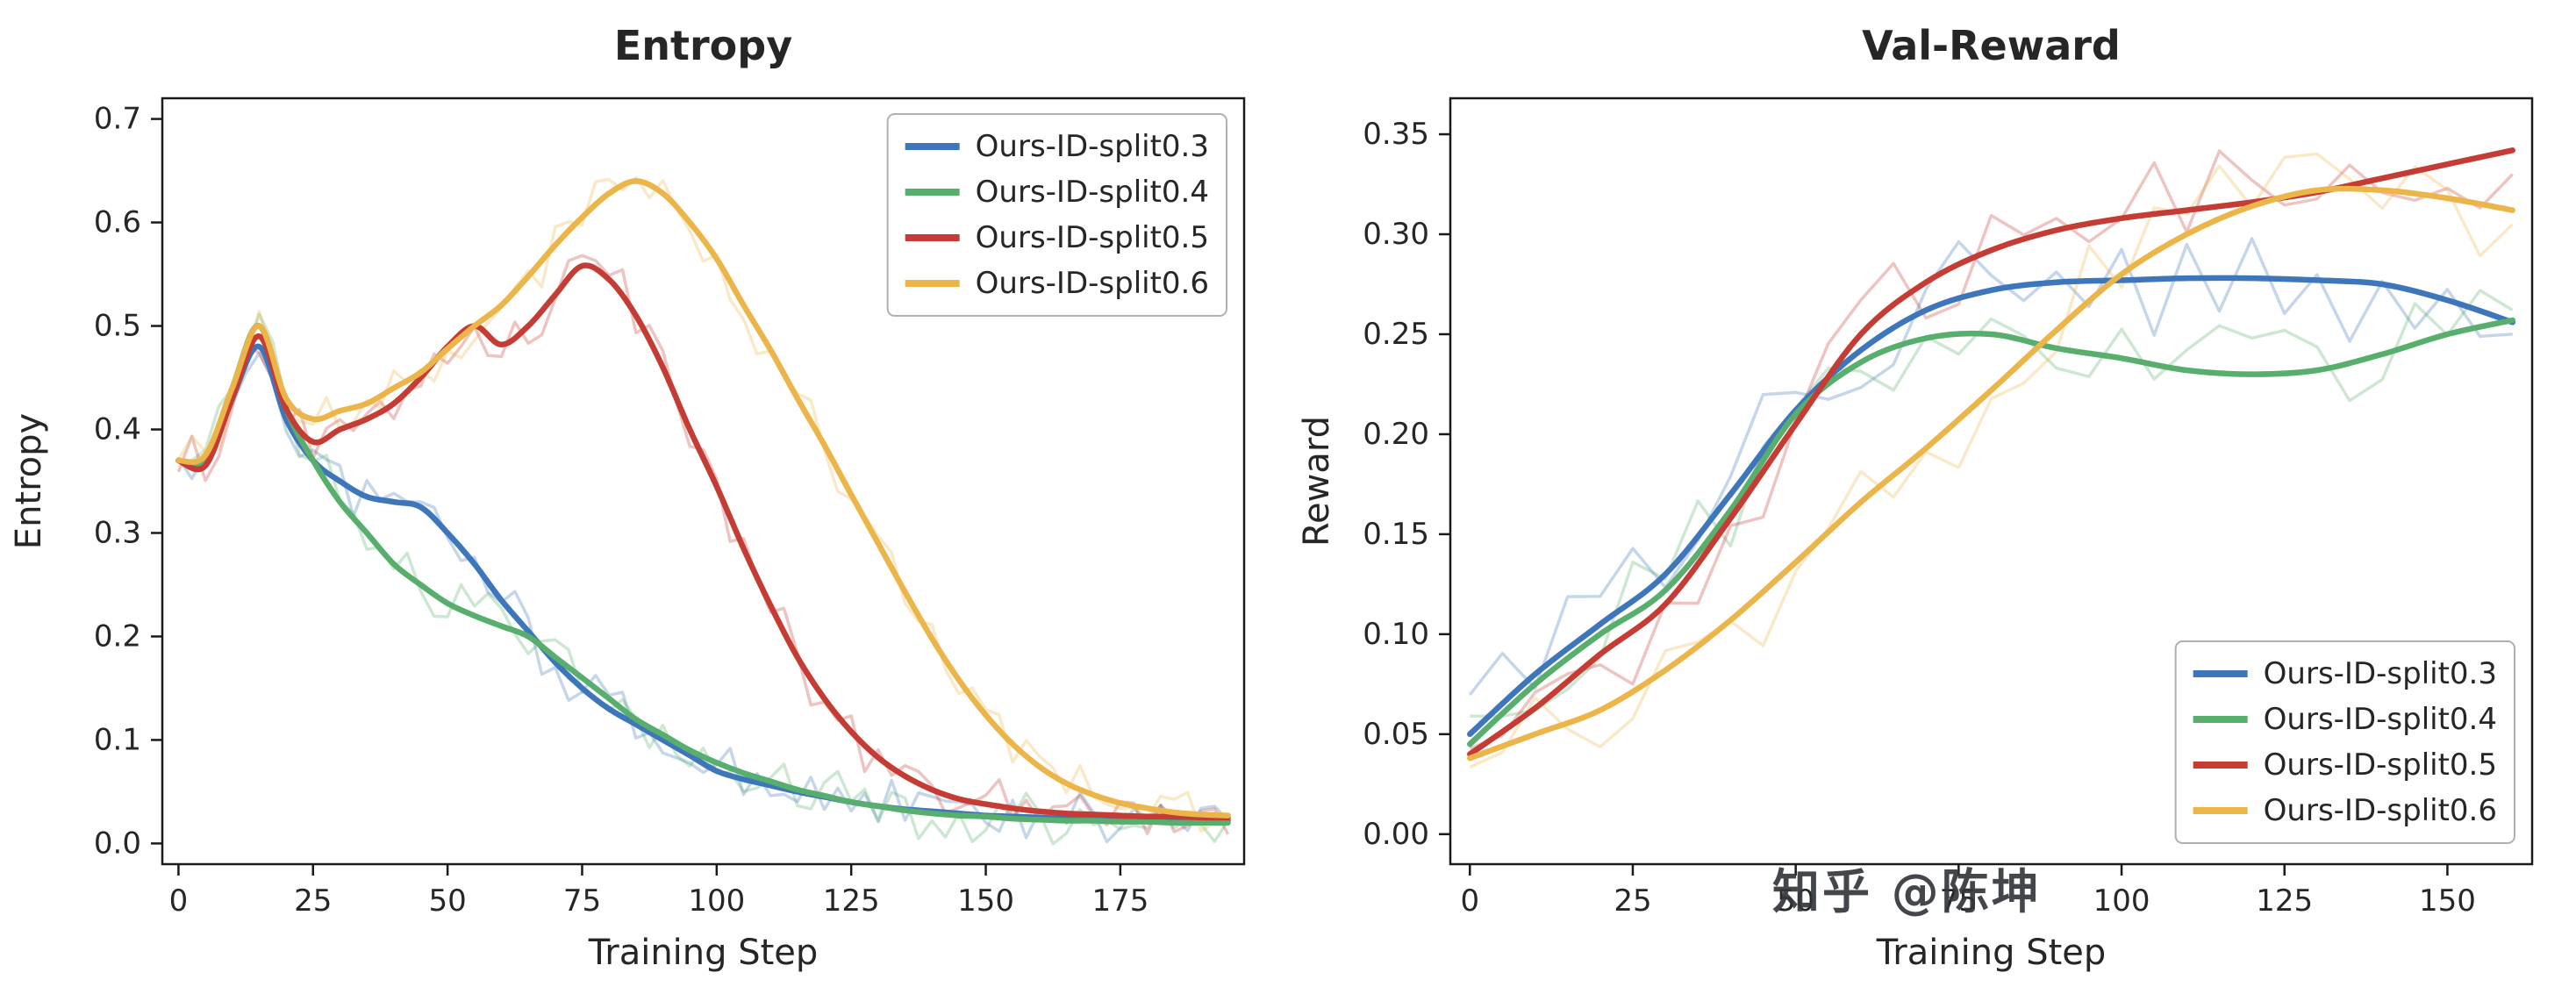 The image size is (2576, 994). Describe the element at coordinates (117, 222) in the screenshot. I see `y-tick-label: 0.6` at that location.